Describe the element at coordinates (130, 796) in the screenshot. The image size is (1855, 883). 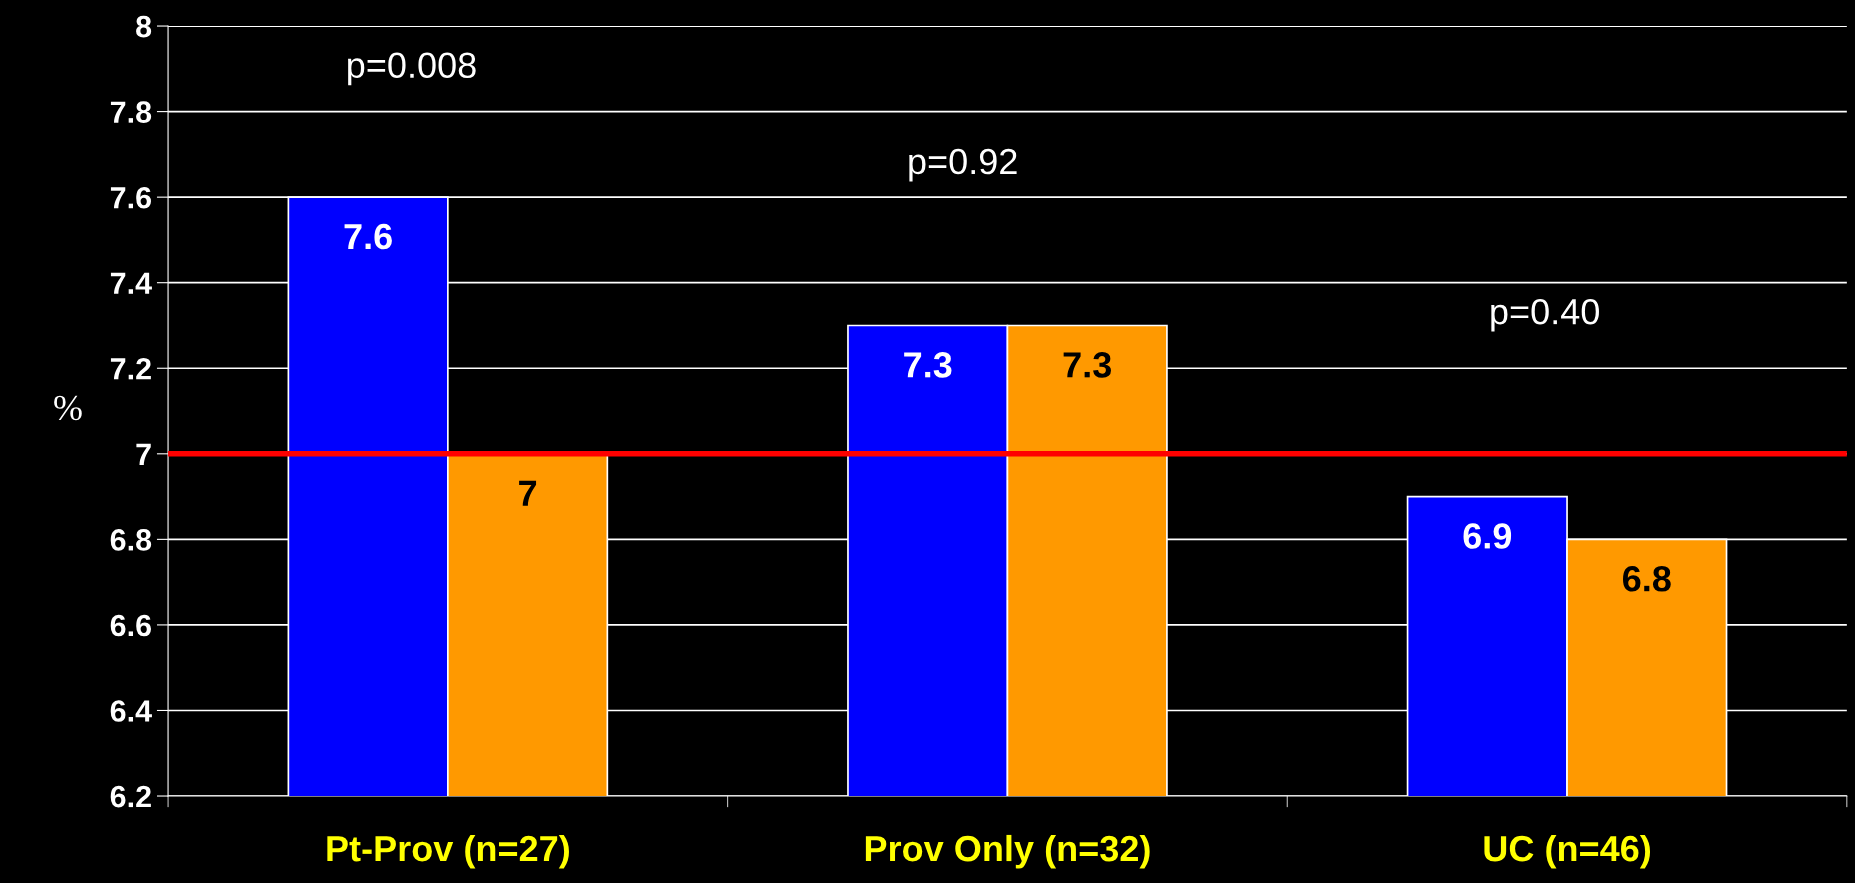
I see `y-tick-label: 6.2` at that location.